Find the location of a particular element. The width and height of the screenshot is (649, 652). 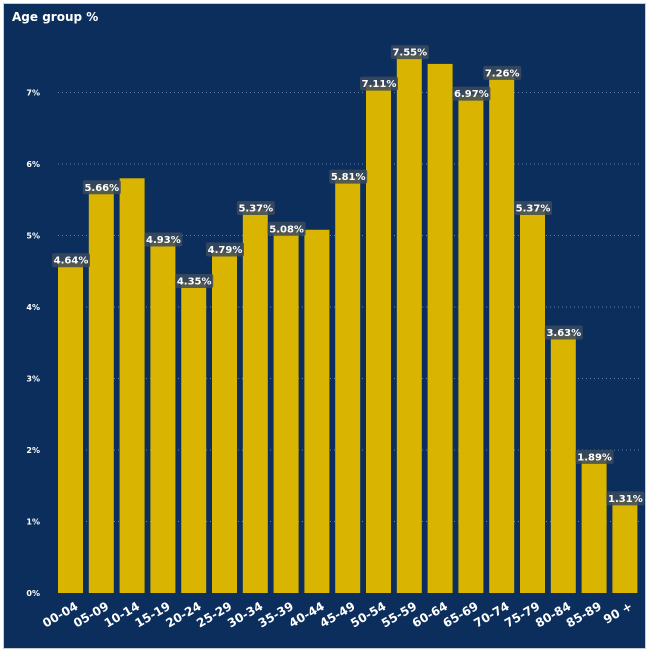

data-label-text: 7.26% is located at coordinates (502, 73).